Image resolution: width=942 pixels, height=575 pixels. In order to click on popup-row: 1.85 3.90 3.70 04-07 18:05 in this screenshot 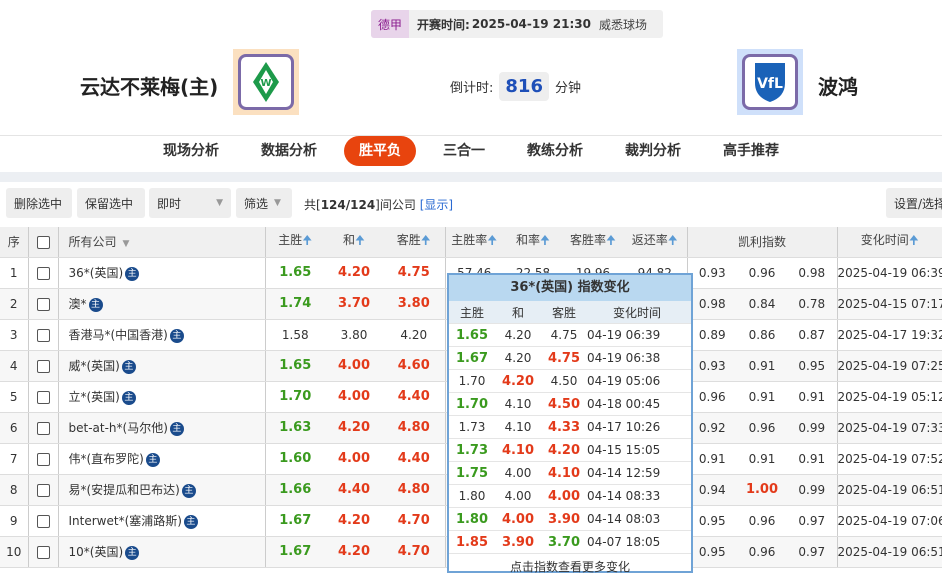, I will do `click(570, 542)`.